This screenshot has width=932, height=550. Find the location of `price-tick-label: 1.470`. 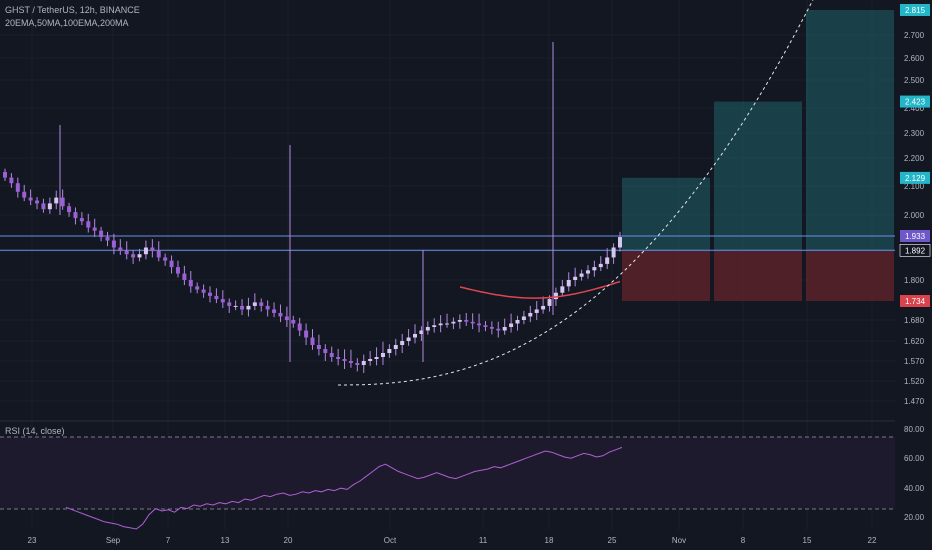

price-tick-label: 1.470 is located at coordinates (914, 401).